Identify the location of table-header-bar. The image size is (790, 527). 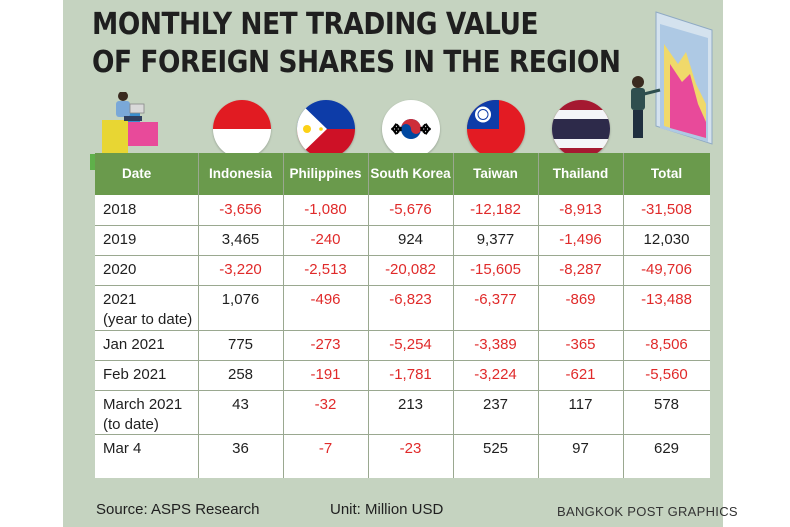
(402, 174).